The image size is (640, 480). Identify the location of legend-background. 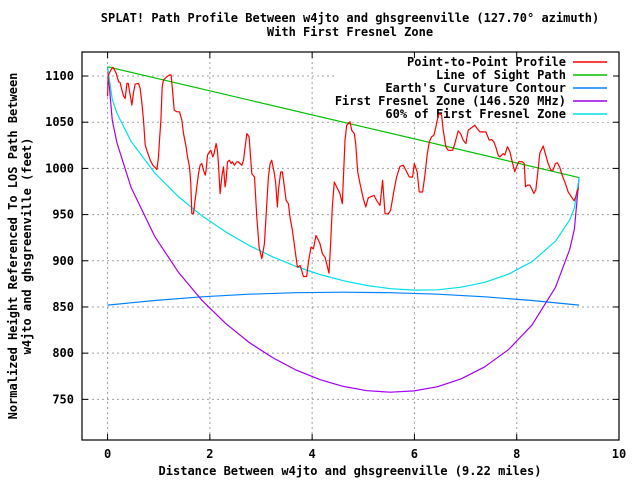
(476, 88).